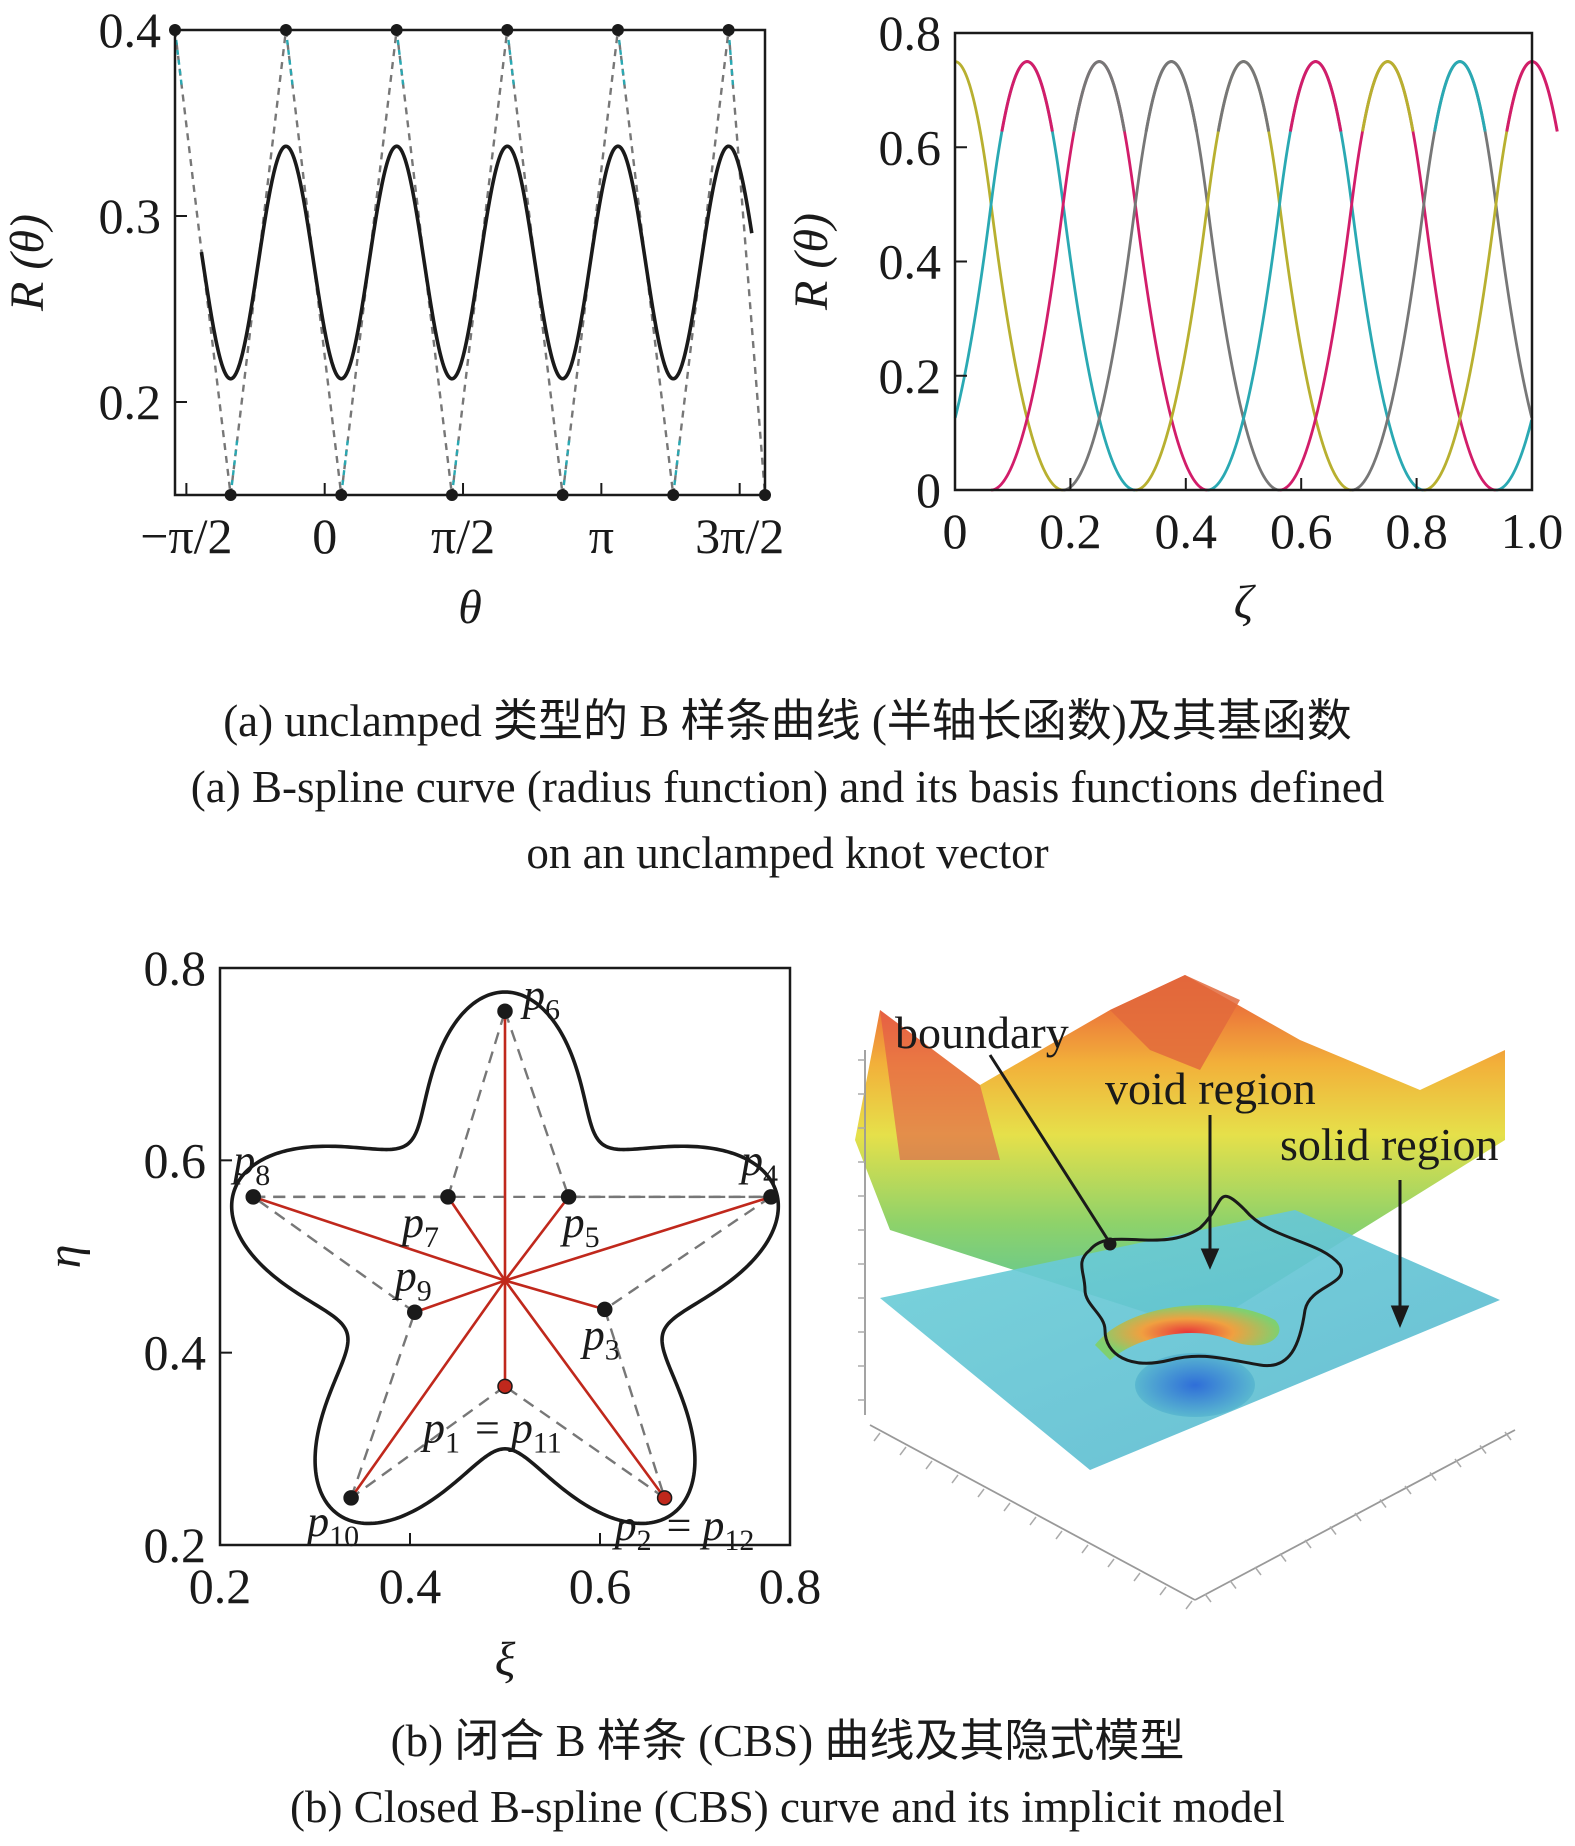 This screenshot has width=1575, height=1846. What do you see at coordinates (186, 536) in the screenshot?
I see `x-tick-label: −π/2` at bounding box center [186, 536].